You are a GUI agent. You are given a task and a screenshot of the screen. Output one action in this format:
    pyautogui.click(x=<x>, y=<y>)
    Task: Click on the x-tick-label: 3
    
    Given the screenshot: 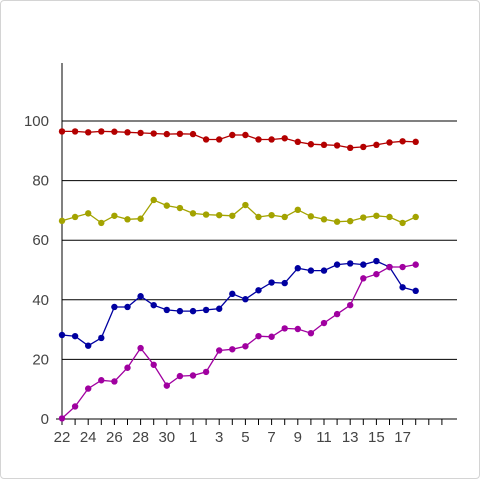 What is the action you would take?
    pyautogui.click(x=219, y=437)
    